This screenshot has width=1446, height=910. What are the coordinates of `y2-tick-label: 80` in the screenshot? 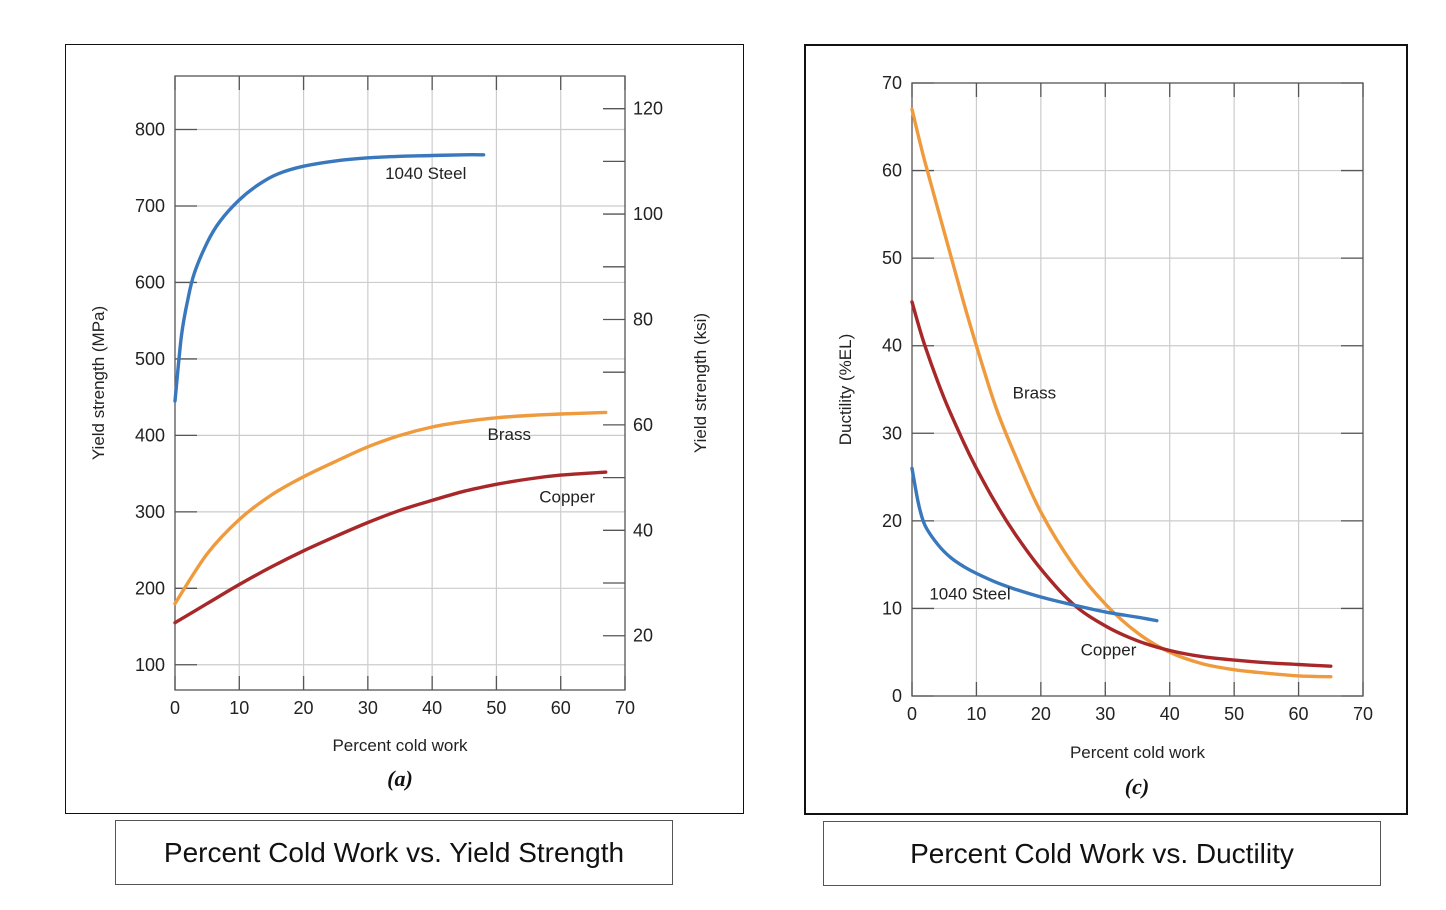 It's located at (643, 319).